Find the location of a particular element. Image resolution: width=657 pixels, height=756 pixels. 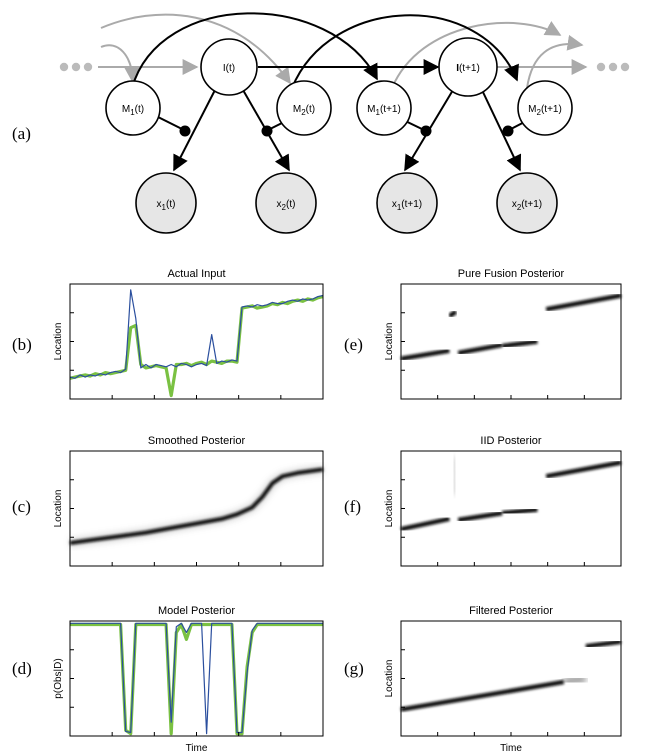

axes-frame-g is located at coordinates (511, 678).